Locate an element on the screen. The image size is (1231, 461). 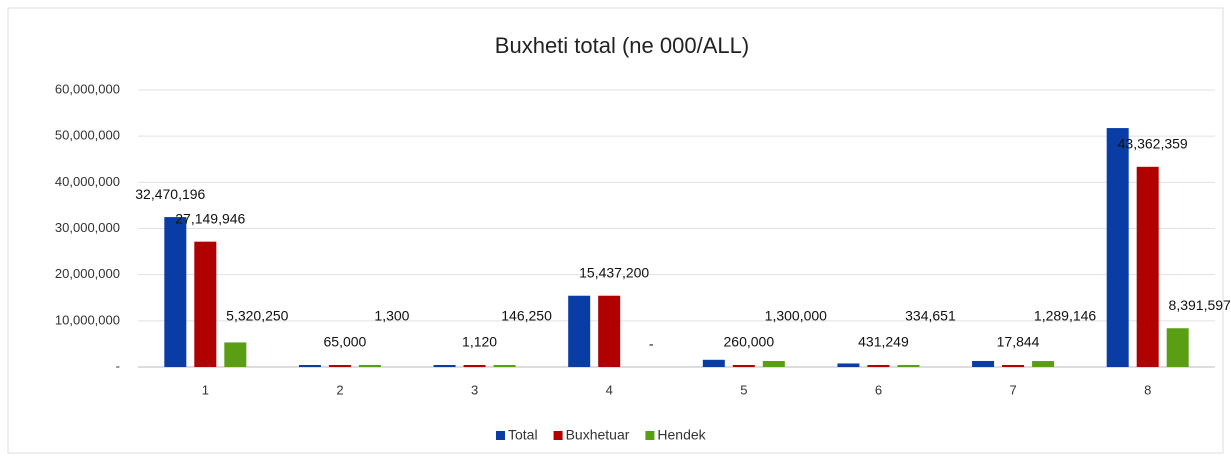
data-label: 1,300 is located at coordinates (391, 316).